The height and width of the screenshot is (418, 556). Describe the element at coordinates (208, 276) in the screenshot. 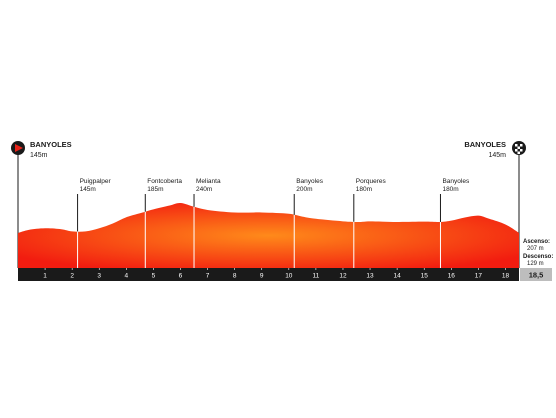

I see `km-tick-label: 7` at that location.